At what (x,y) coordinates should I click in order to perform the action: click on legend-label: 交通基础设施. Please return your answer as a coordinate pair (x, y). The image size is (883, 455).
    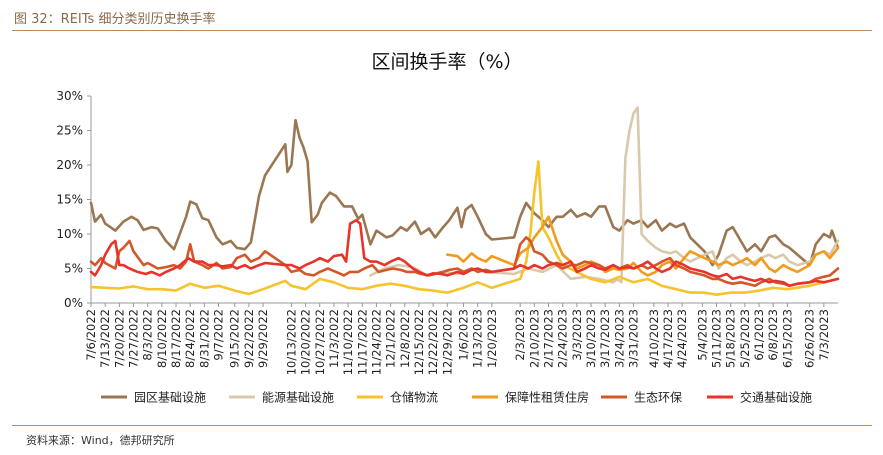
    Looking at the image, I should click on (776, 397).